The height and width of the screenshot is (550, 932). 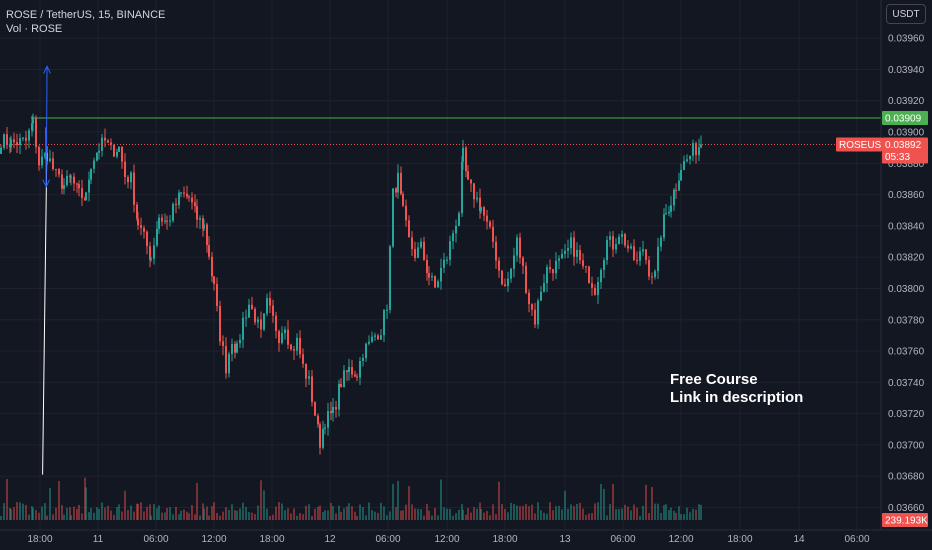 What do you see at coordinates (86, 15) in the screenshot?
I see `symbol-info: ROSE / TetherUS, 15, BINANCE` at bounding box center [86, 15].